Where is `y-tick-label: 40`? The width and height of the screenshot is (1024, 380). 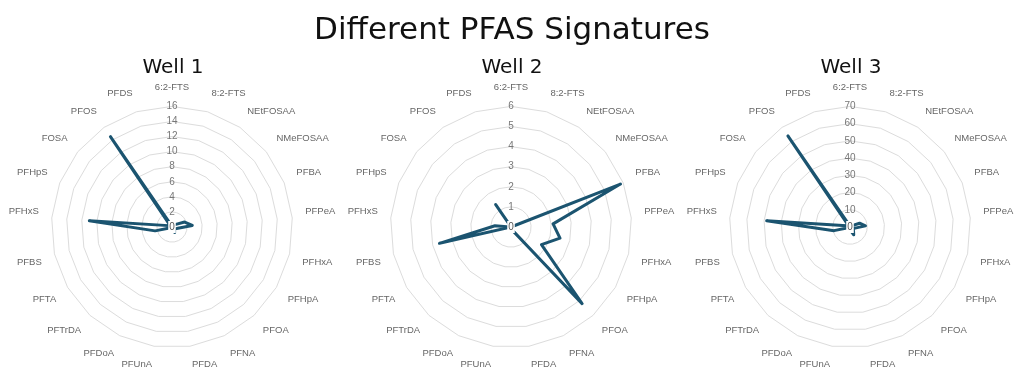 y-tick-label: 40 is located at coordinates (850, 157).